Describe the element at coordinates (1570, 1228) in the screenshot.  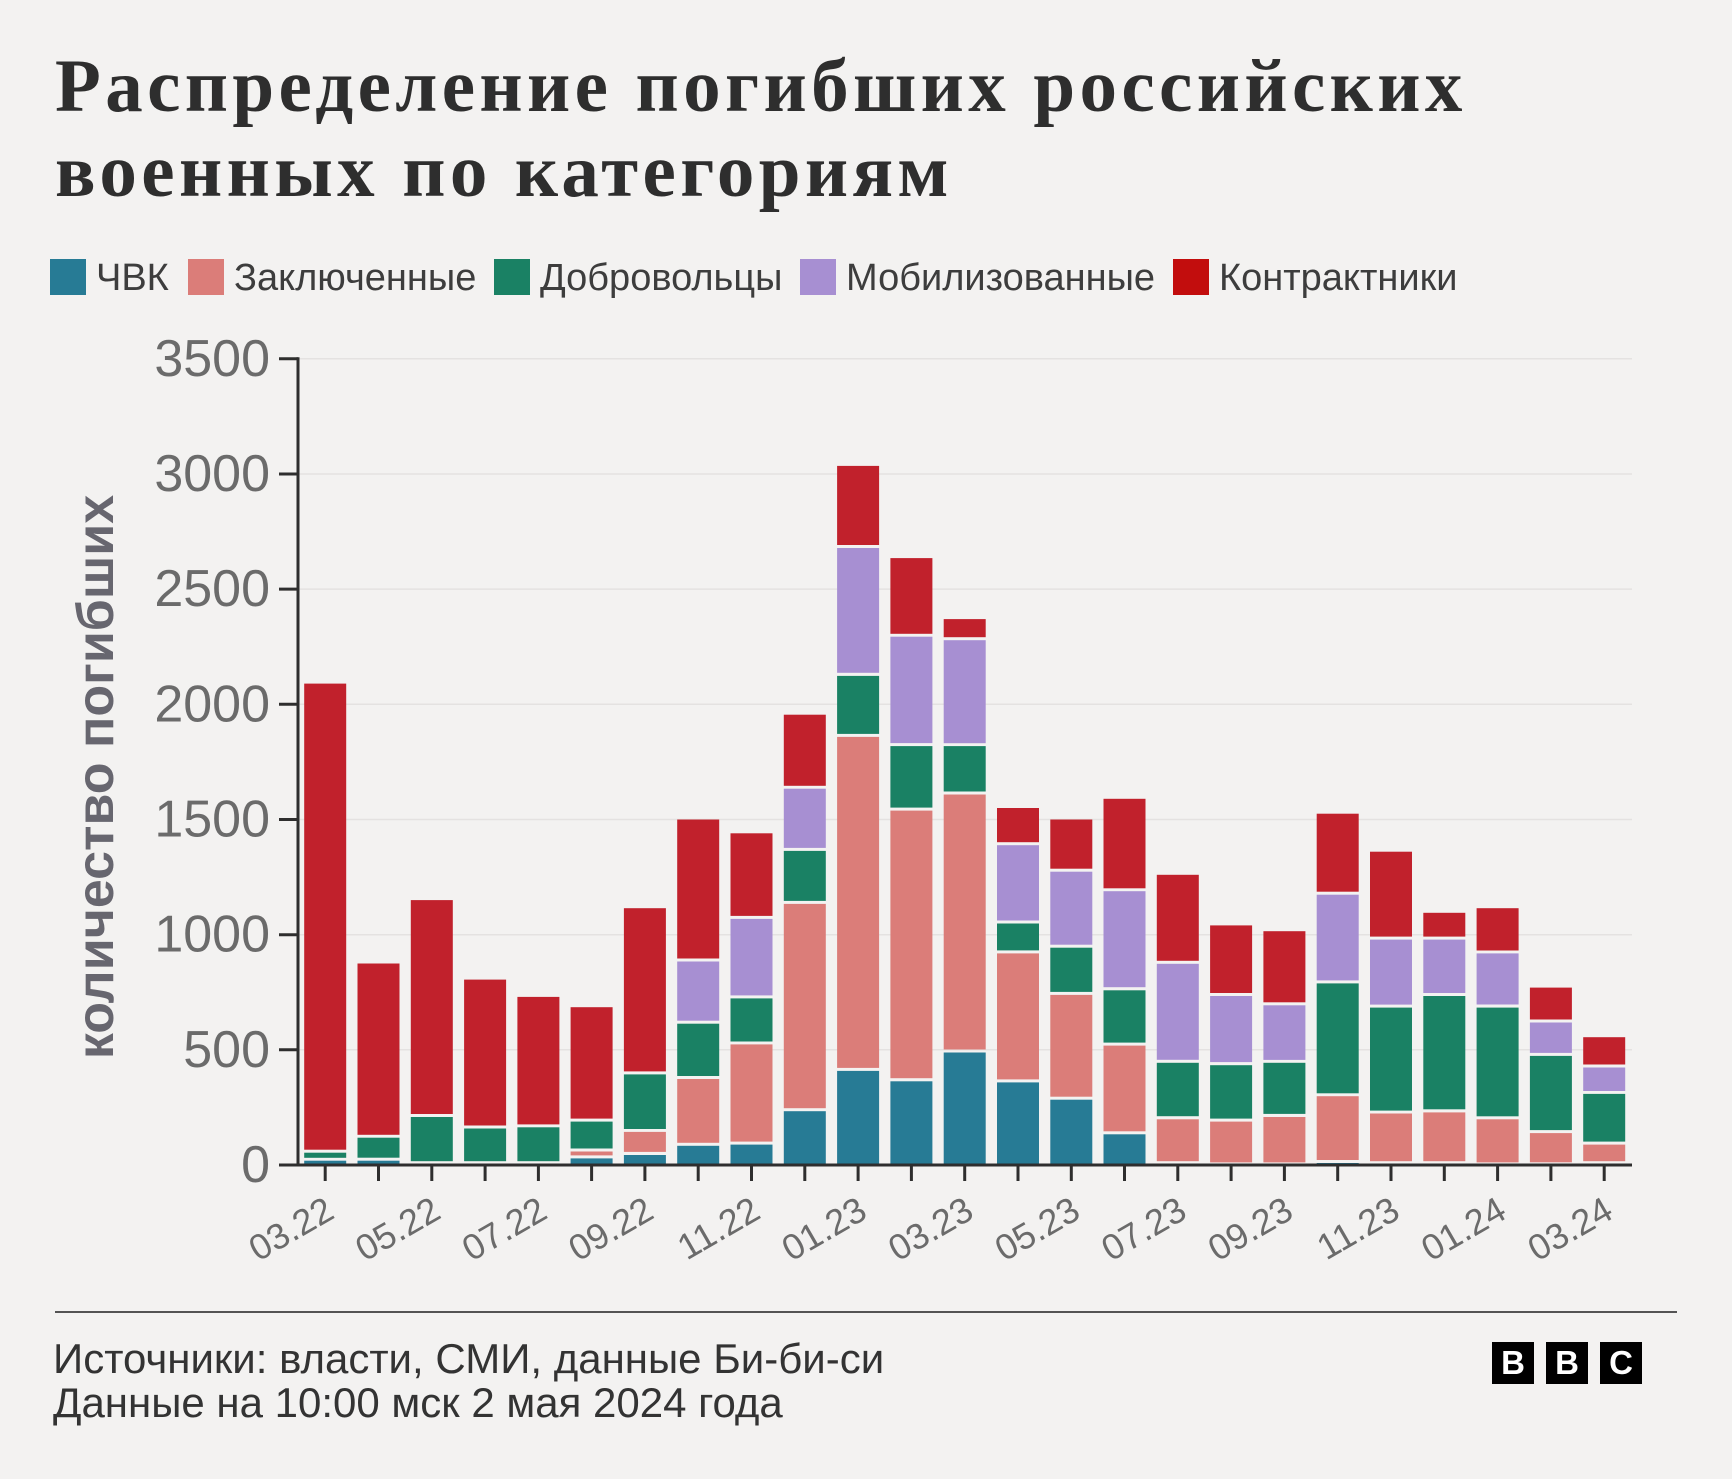
I see `svg-text: 03.24` at that location.